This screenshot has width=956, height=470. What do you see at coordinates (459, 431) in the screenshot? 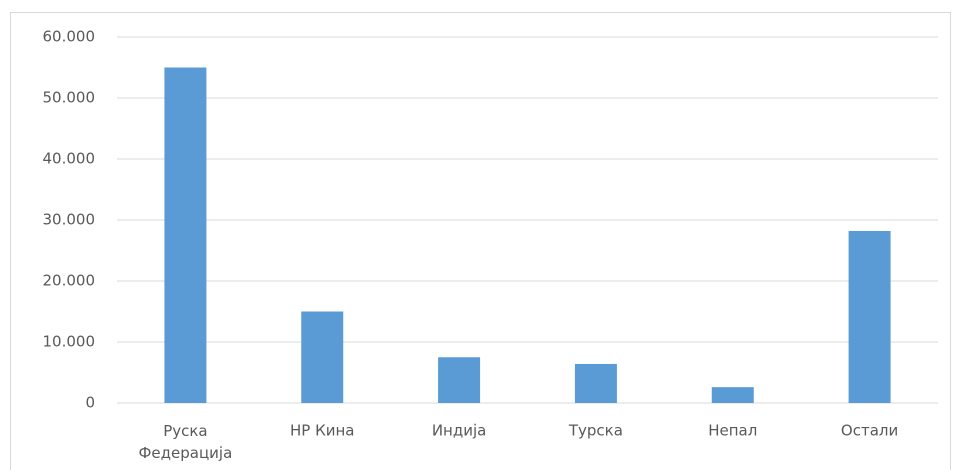
I see `x-tick-label: Индија` at bounding box center [459, 431].